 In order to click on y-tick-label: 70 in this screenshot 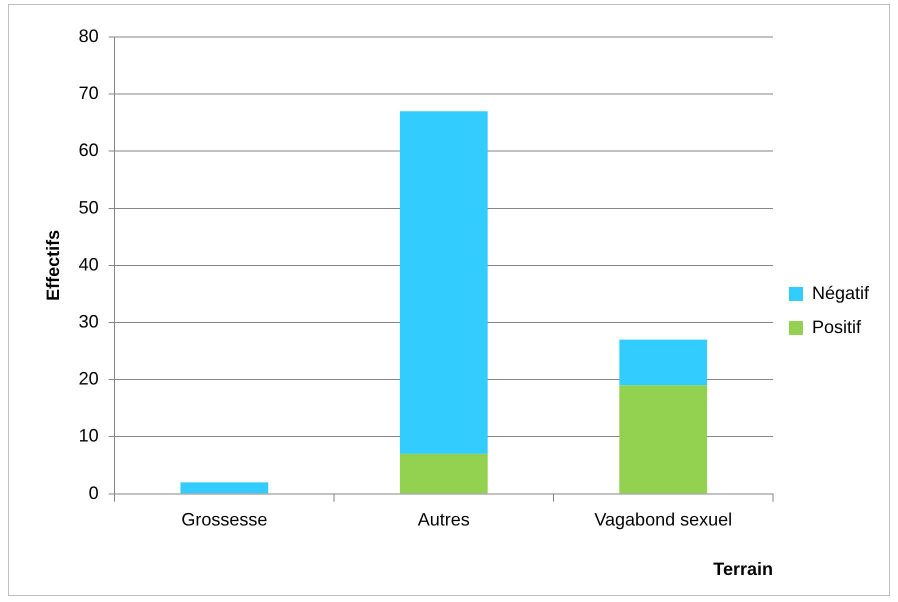, I will do `click(88, 93)`.